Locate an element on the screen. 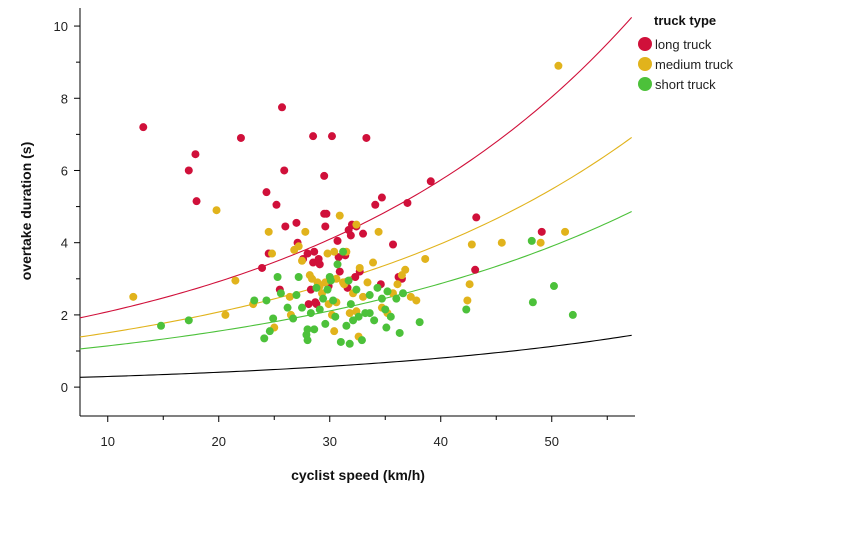 This screenshot has width=847, height=549. y-tick-label: 6 is located at coordinates (64, 170).